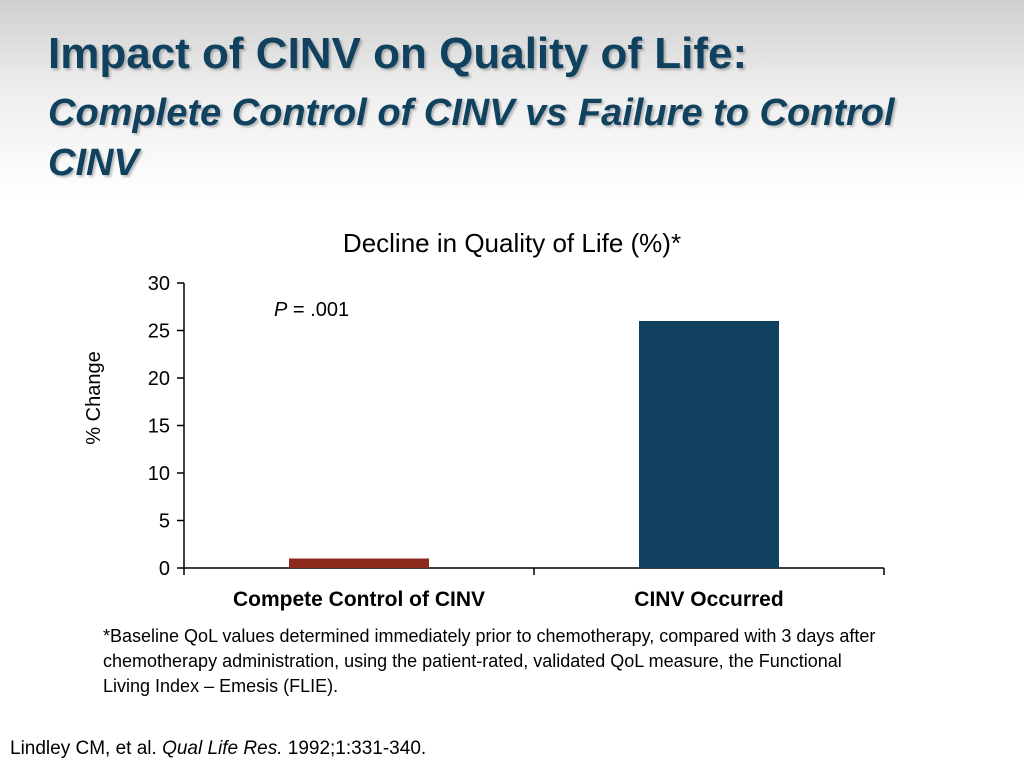 Image resolution: width=1024 pixels, height=768 pixels. What do you see at coordinates (159, 284) in the screenshot?
I see `y-tick-label: 30` at bounding box center [159, 284].